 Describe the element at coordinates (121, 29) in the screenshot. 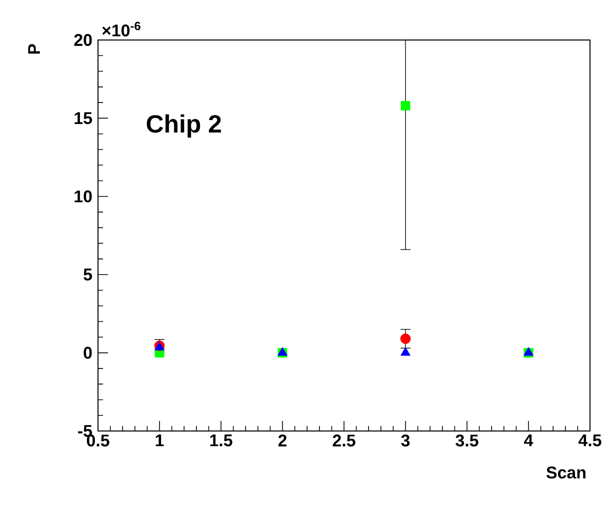

I see `text: ×10$^{-6}$` at that location.